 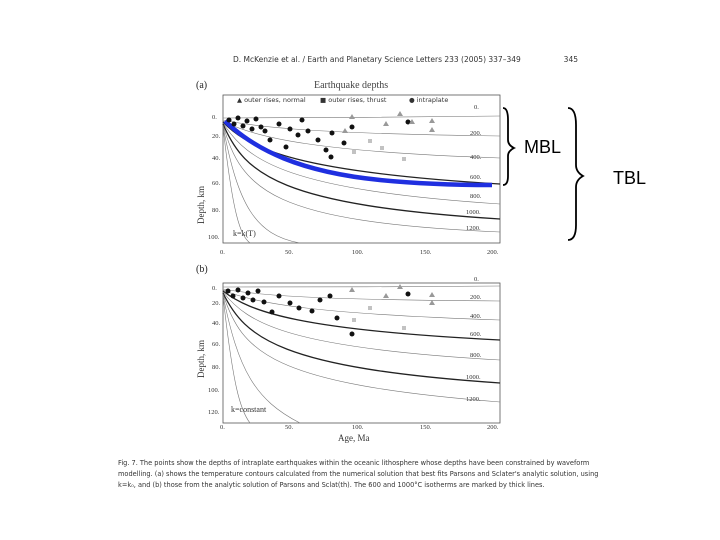 I want to click on legend-thrust: ■ outer rises, thrust, so click(x=353, y=100).